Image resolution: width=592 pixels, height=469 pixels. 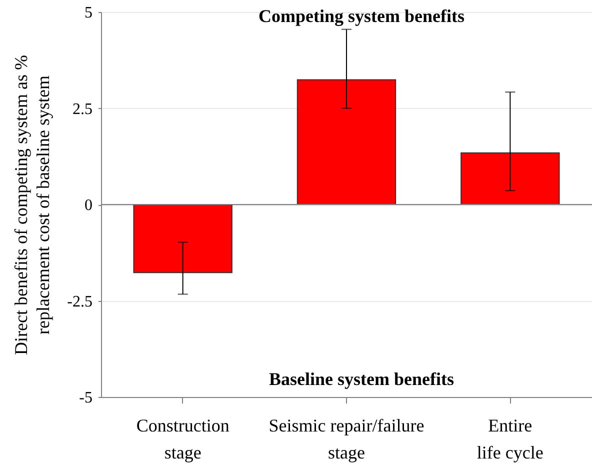 I want to click on annotation: Competing system benefits, so click(x=361, y=16).